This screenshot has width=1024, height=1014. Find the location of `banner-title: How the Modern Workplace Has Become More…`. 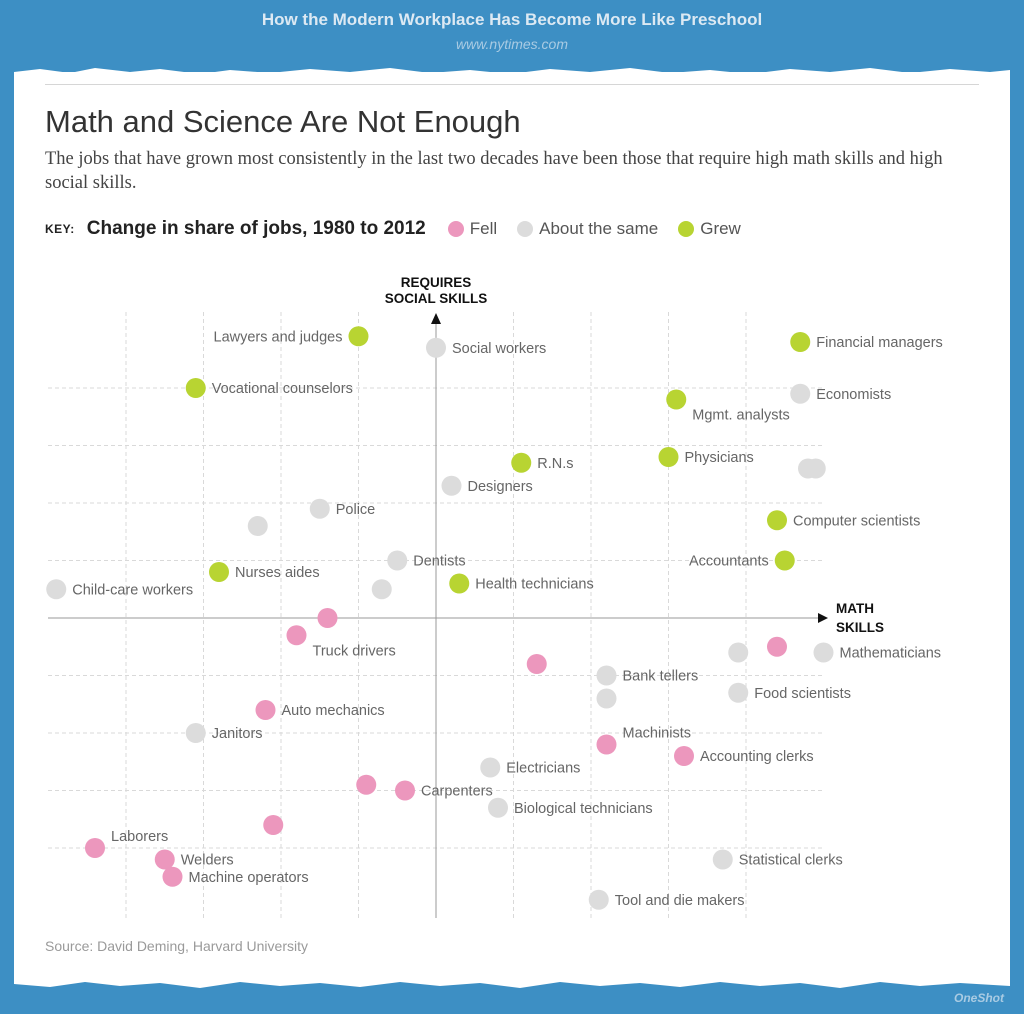

banner-title: How the Modern Workplace Has Become More… is located at coordinates (512, 19).